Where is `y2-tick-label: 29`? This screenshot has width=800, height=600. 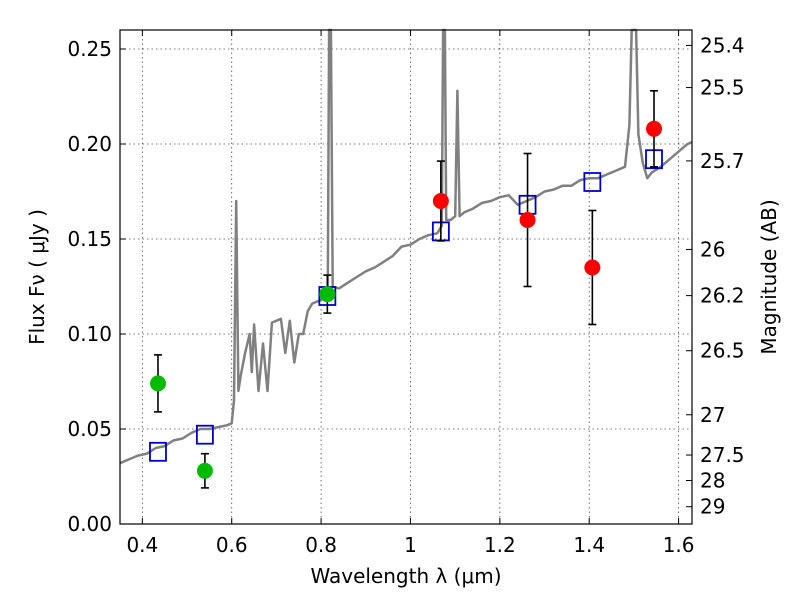
y2-tick-label: 29 is located at coordinates (712, 507).